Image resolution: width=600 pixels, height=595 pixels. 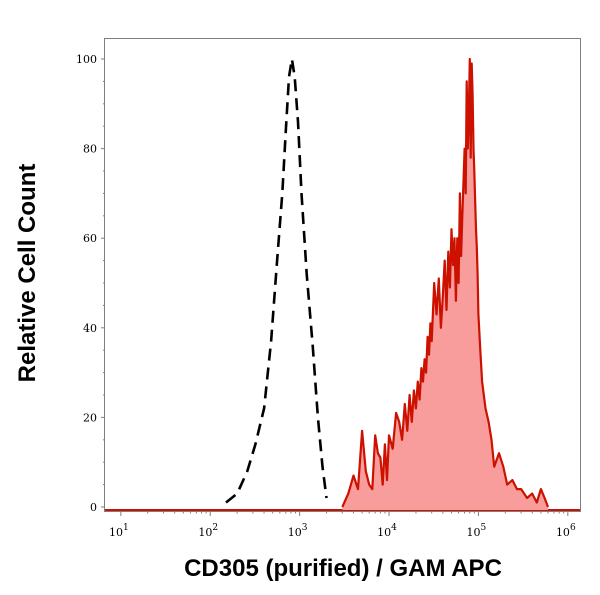 What do you see at coordinates (90, 417) in the screenshot?
I see `y-tick-label: 20` at bounding box center [90, 417].